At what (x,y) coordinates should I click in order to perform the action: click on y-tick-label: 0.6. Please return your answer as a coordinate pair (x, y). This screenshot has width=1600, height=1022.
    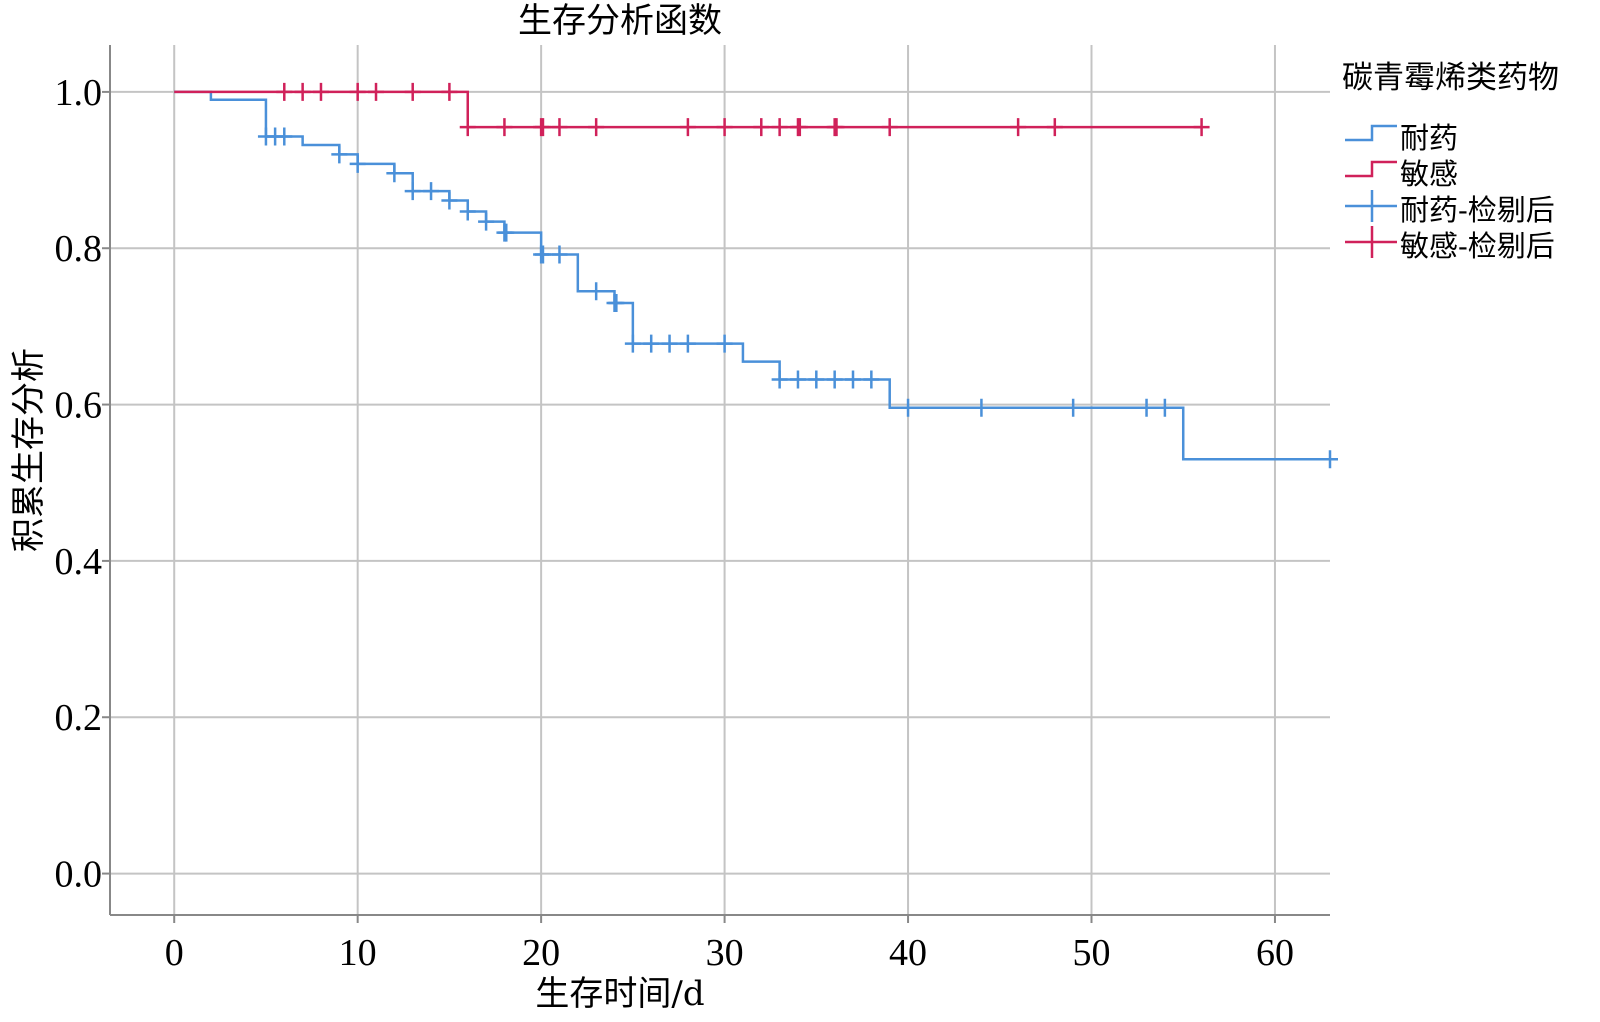
    Looking at the image, I should click on (79, 406).